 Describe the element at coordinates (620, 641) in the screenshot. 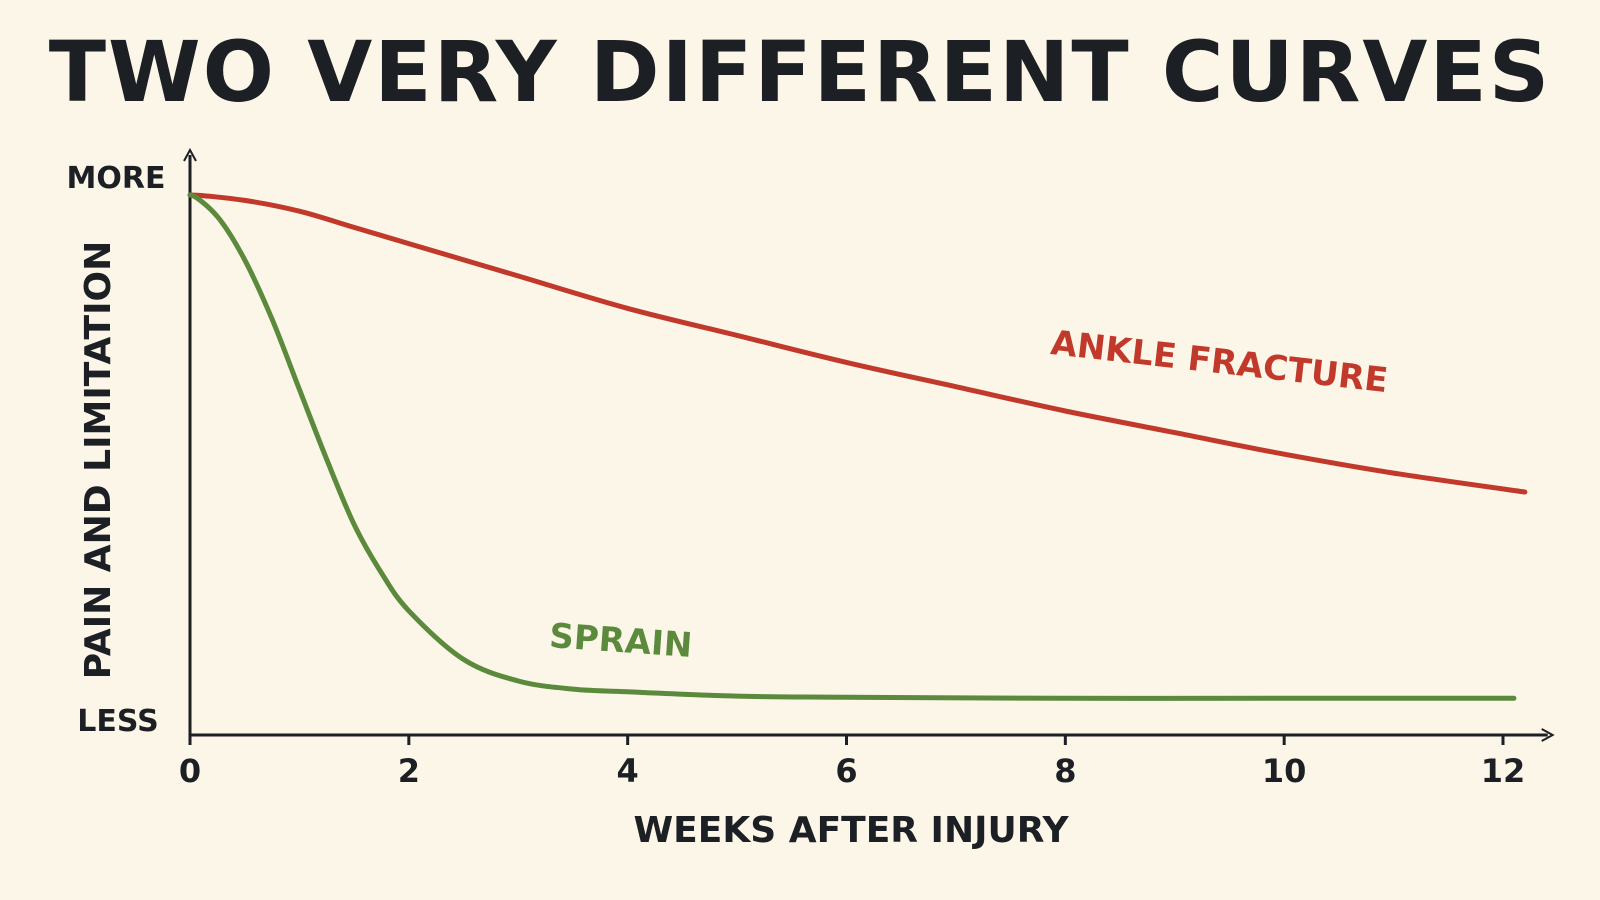

I see `series-label-sprain: SPRAIN` at that location.